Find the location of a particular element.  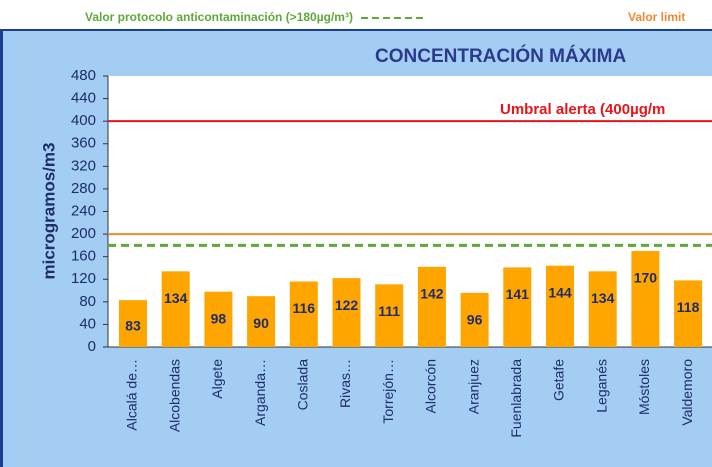

value-label: 170 is located at coordinates (646, 278).